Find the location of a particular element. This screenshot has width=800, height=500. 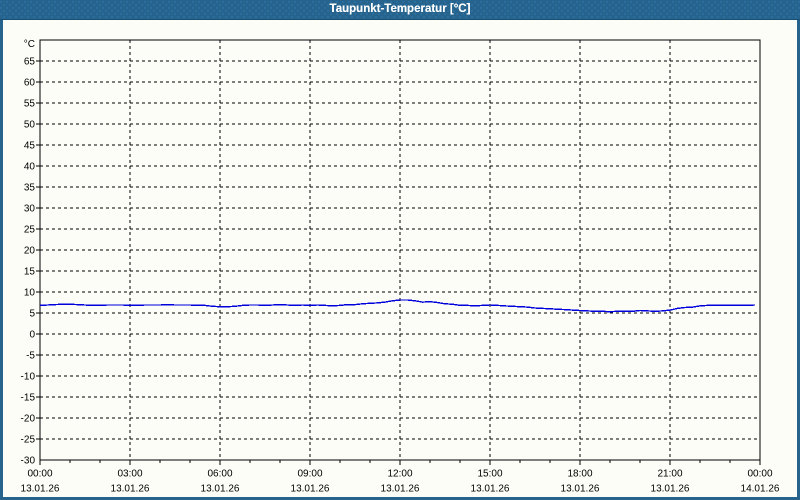

y-tick-label: -25 is located at coordinates (28, 440).